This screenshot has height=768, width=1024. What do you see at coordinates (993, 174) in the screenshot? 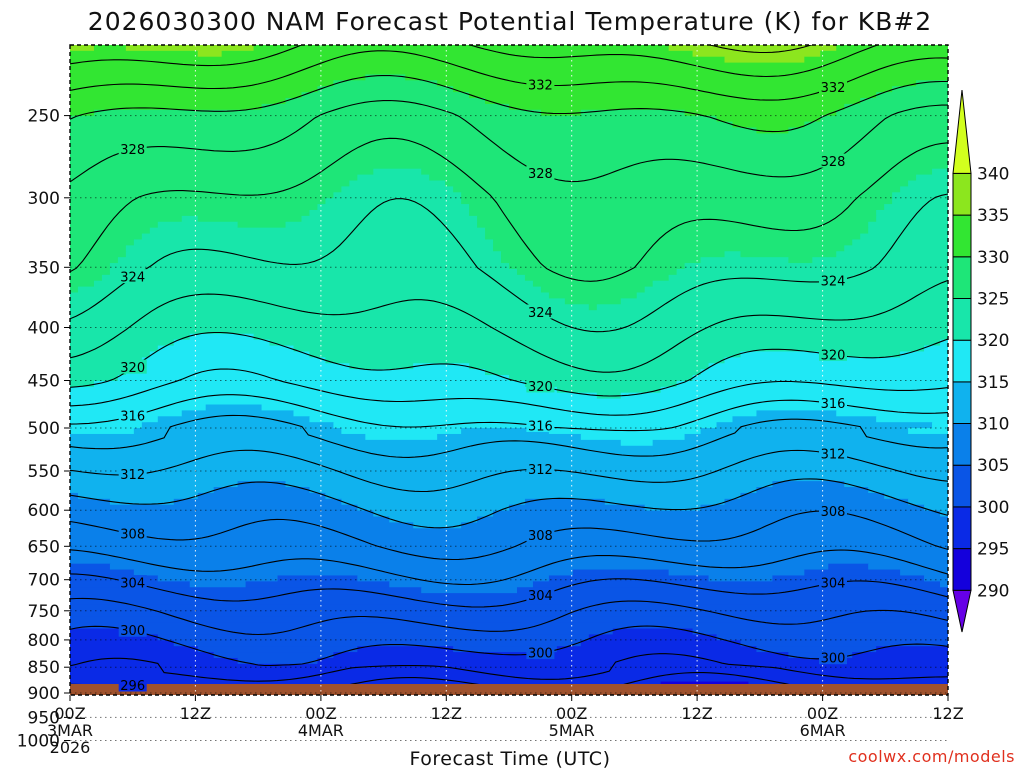
I see `colorbar-label: 340` at bounding box center [993, 174].